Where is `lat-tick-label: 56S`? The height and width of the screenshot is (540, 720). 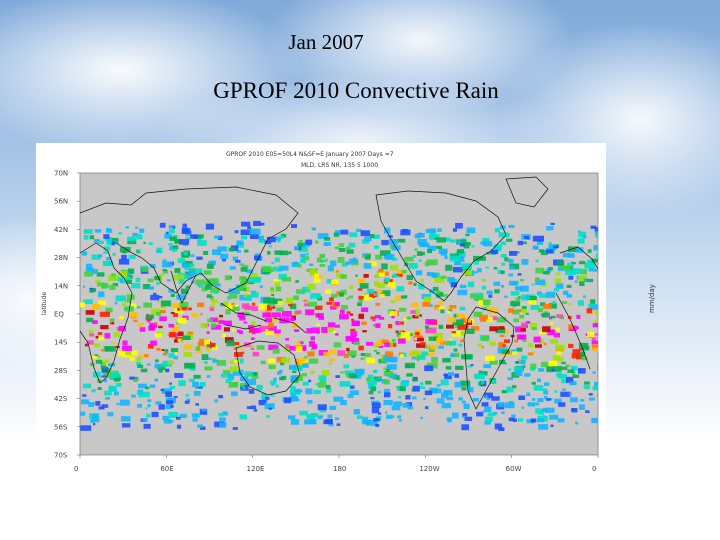 lat-tick-label: 56S is located at coordinates (61, 427).